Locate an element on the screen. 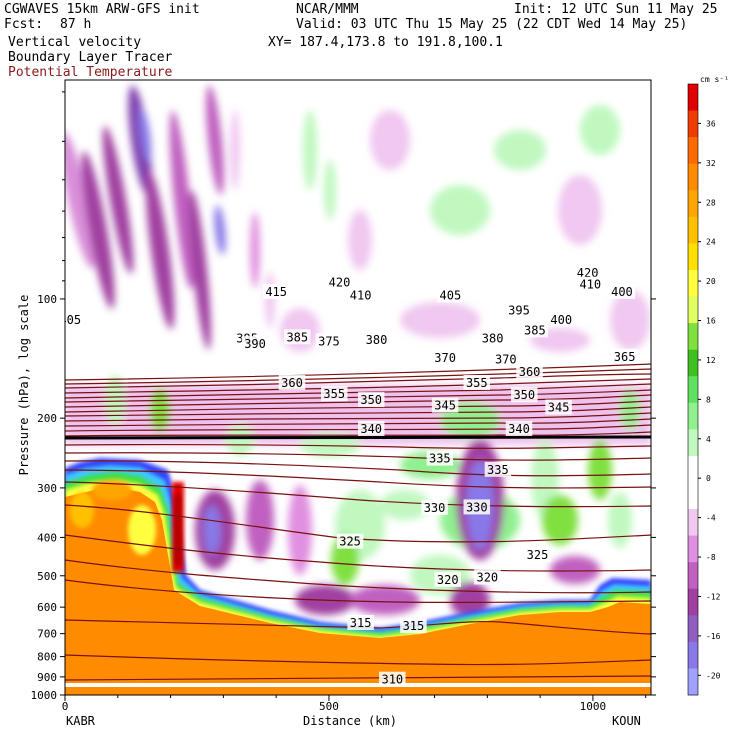 The height and width of the screenshot is (740, 740). y-tick-label: 400 is located at coordinates (47, 537).